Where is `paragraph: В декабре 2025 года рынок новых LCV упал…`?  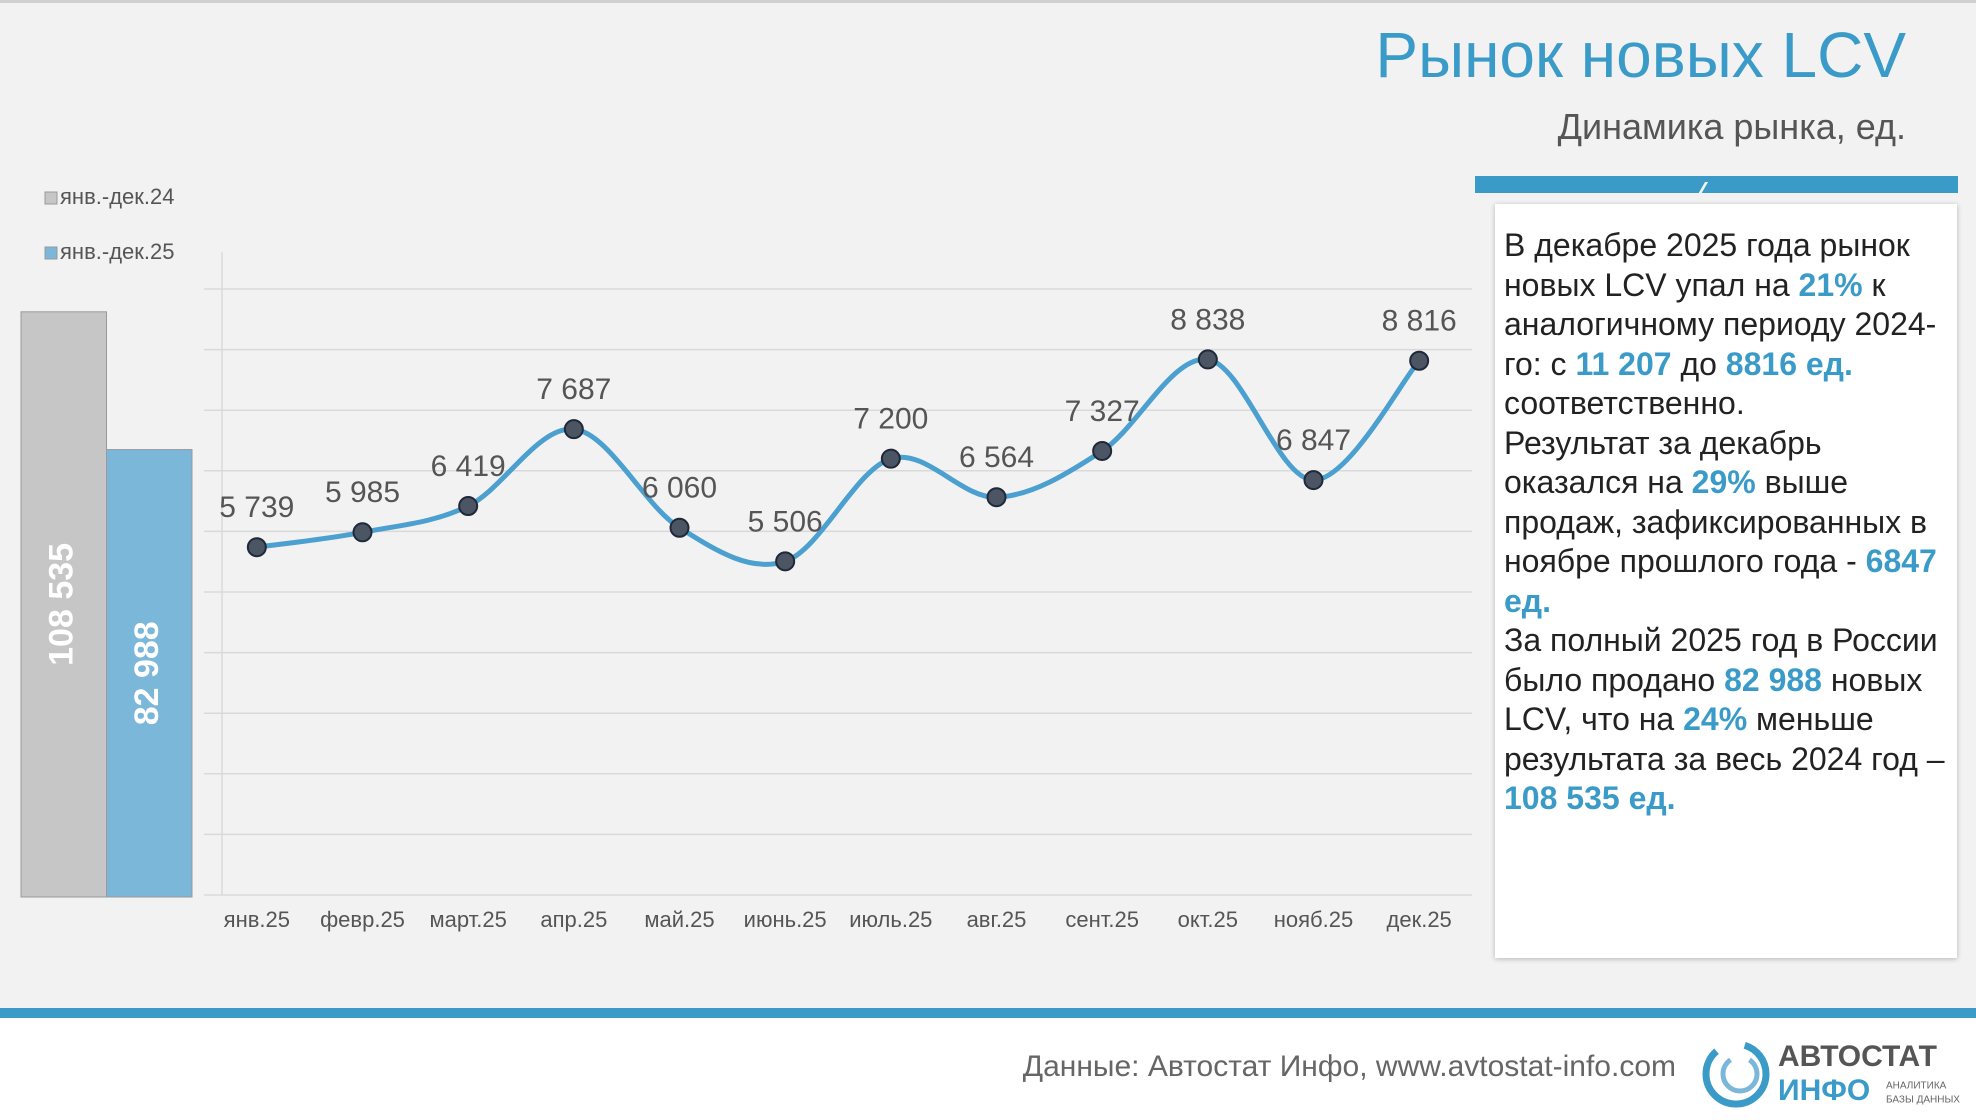 paragraph: В декабре 2025 года рынок новых LCV упал… is located at coordinates (1725, 325).